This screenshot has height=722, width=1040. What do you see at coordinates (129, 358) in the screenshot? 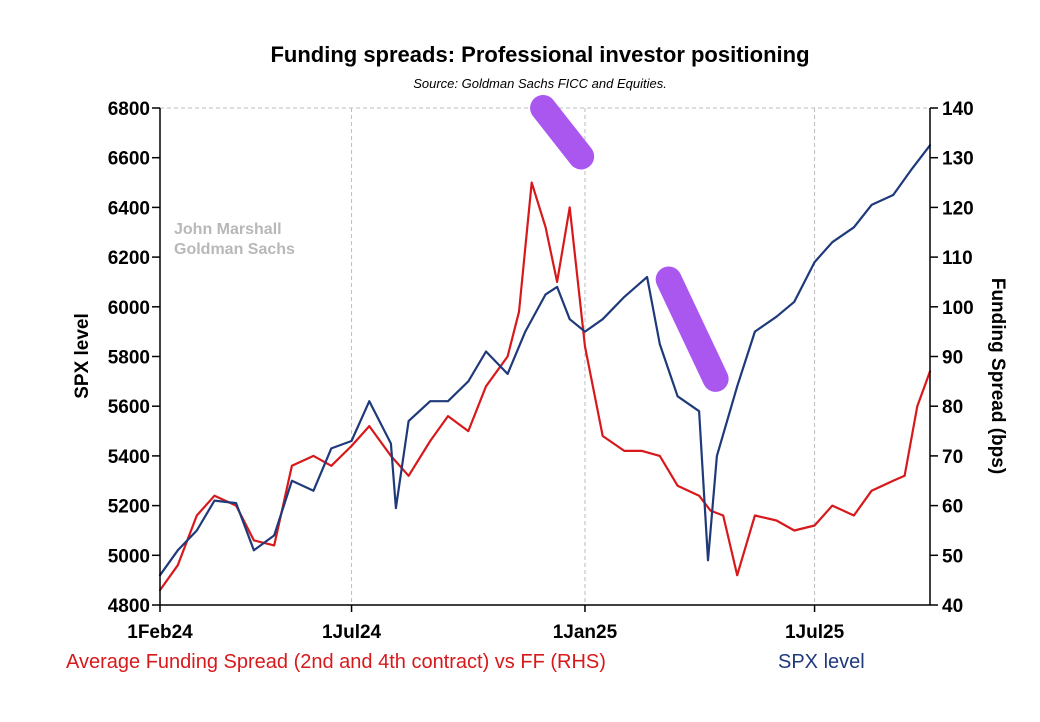
I see `y-left-tick-label: 5800` at bounding box center [129, 358].